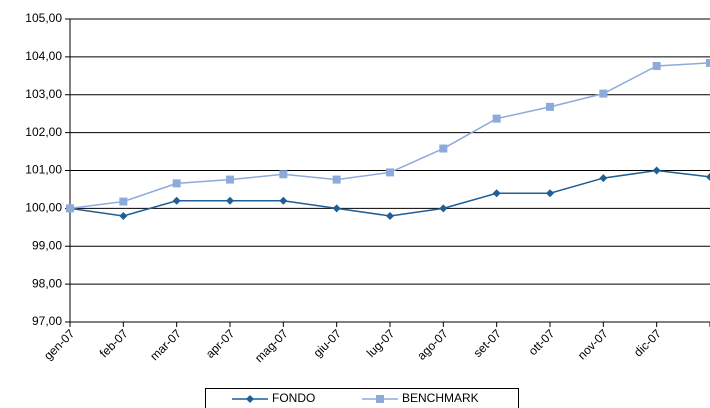  What do you see at coordinates (647, 342) in the screenshot?
I see `x-tick-label: dic-07` at bounding box center [647, 342].